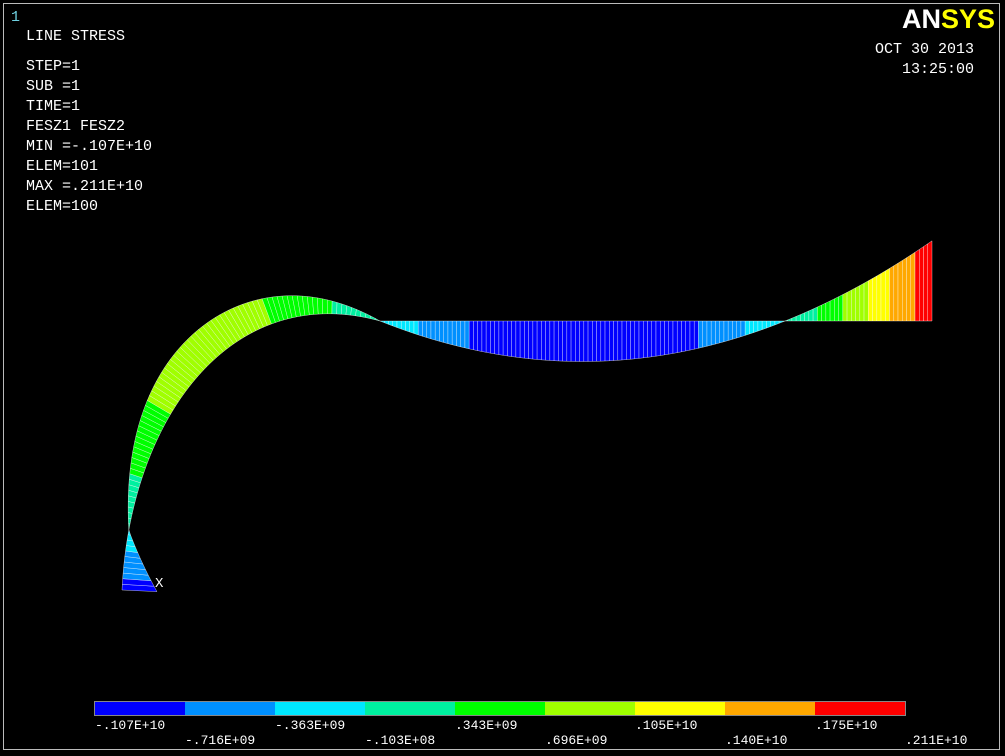  I want to click on info-line: TIME=1, so click(53, 106).